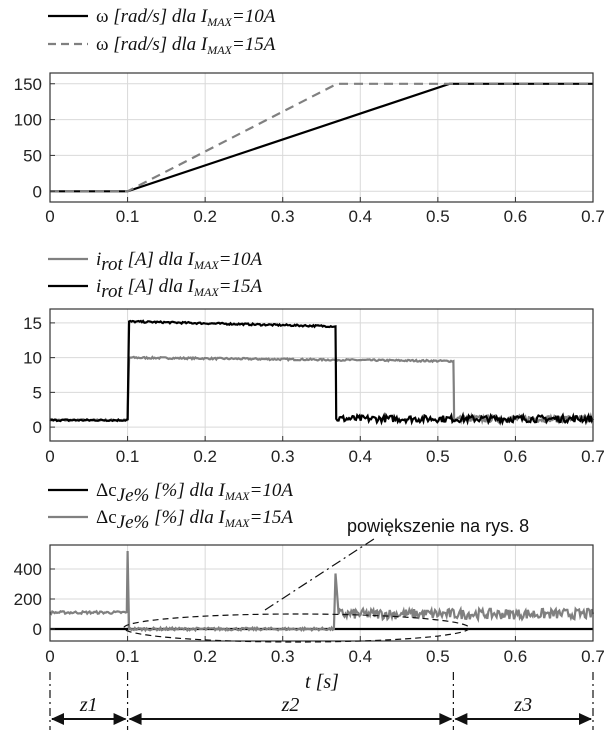  I want to click on axes-frame, so click(321, 593).